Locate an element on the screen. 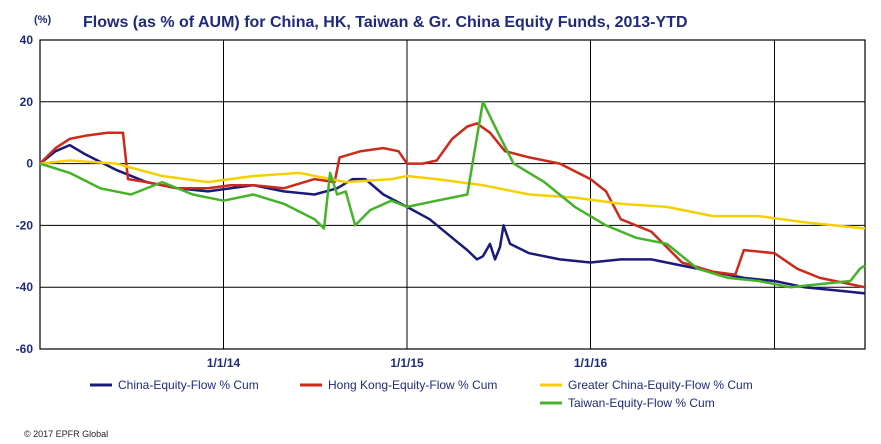 This screenshot has width=881, height=444. legend-label: Taiwan-Equity-Flow % Cum is located at coordinates (641, 403).